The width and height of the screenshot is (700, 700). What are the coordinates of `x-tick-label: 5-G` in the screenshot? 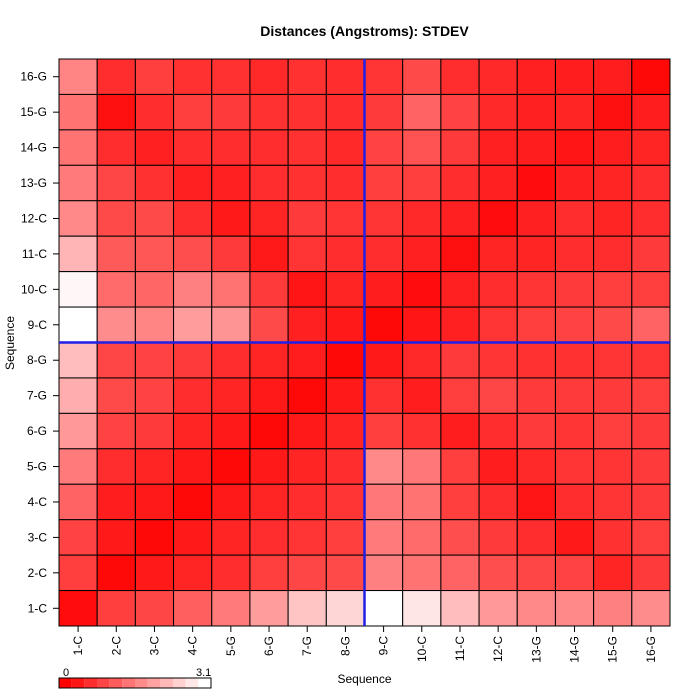 It's located at (231, 646).